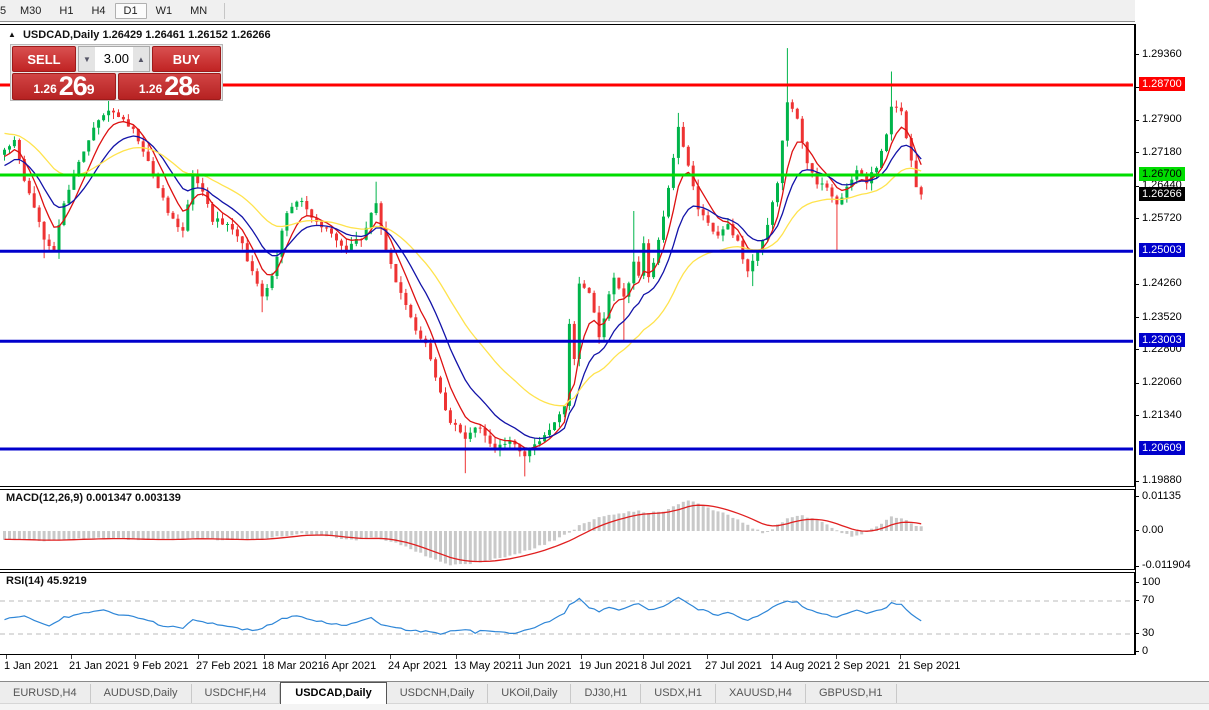 The width and height of the screenshot is (1209, 710). Describe the element at coordinates (66, 10) in the screenshot. I see `timeframe-button-h1: H1` at that location.